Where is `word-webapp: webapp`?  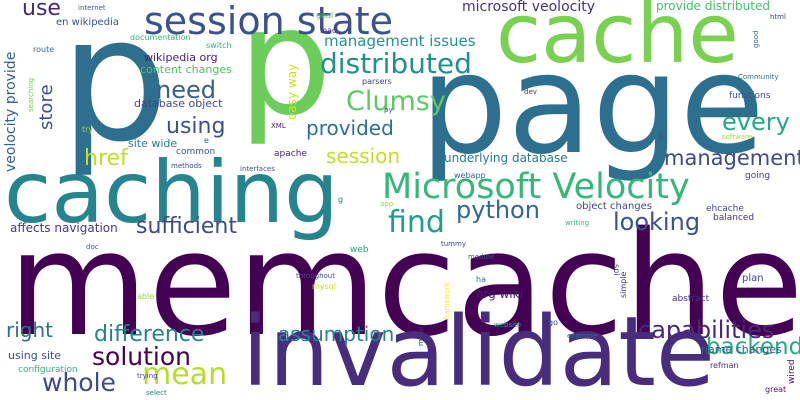
word-webapp: webapp is located at coordinates (470, 175).